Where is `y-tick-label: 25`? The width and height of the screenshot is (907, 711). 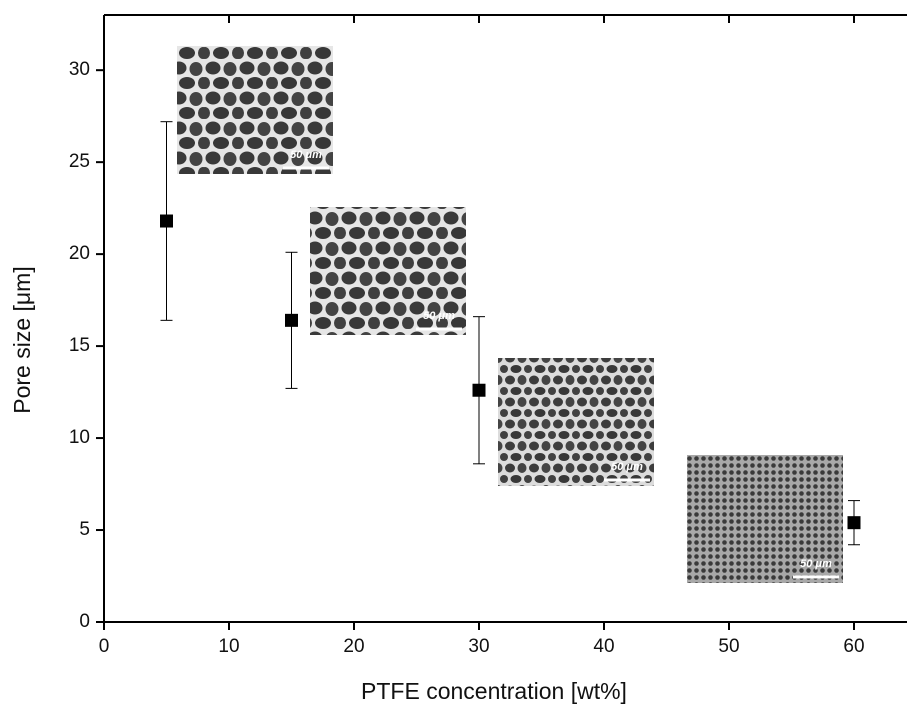
y-tick-label: 25 is located at coordinates (79, 161).